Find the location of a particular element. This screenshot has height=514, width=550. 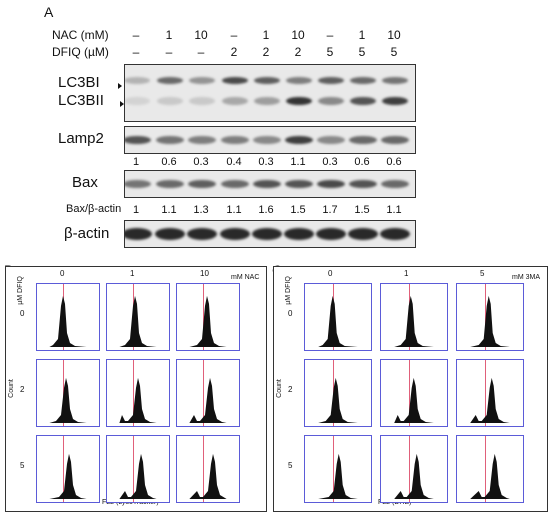

lc3bii-label: LC3BII is located at coordinates (81, 100).